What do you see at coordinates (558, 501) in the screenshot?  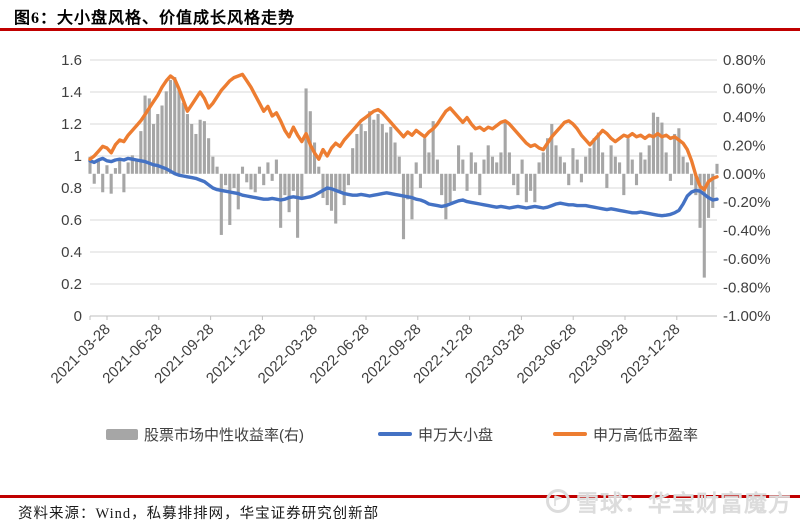 I see `xueqiu-logo-icon` at bounding box center [558, 501].